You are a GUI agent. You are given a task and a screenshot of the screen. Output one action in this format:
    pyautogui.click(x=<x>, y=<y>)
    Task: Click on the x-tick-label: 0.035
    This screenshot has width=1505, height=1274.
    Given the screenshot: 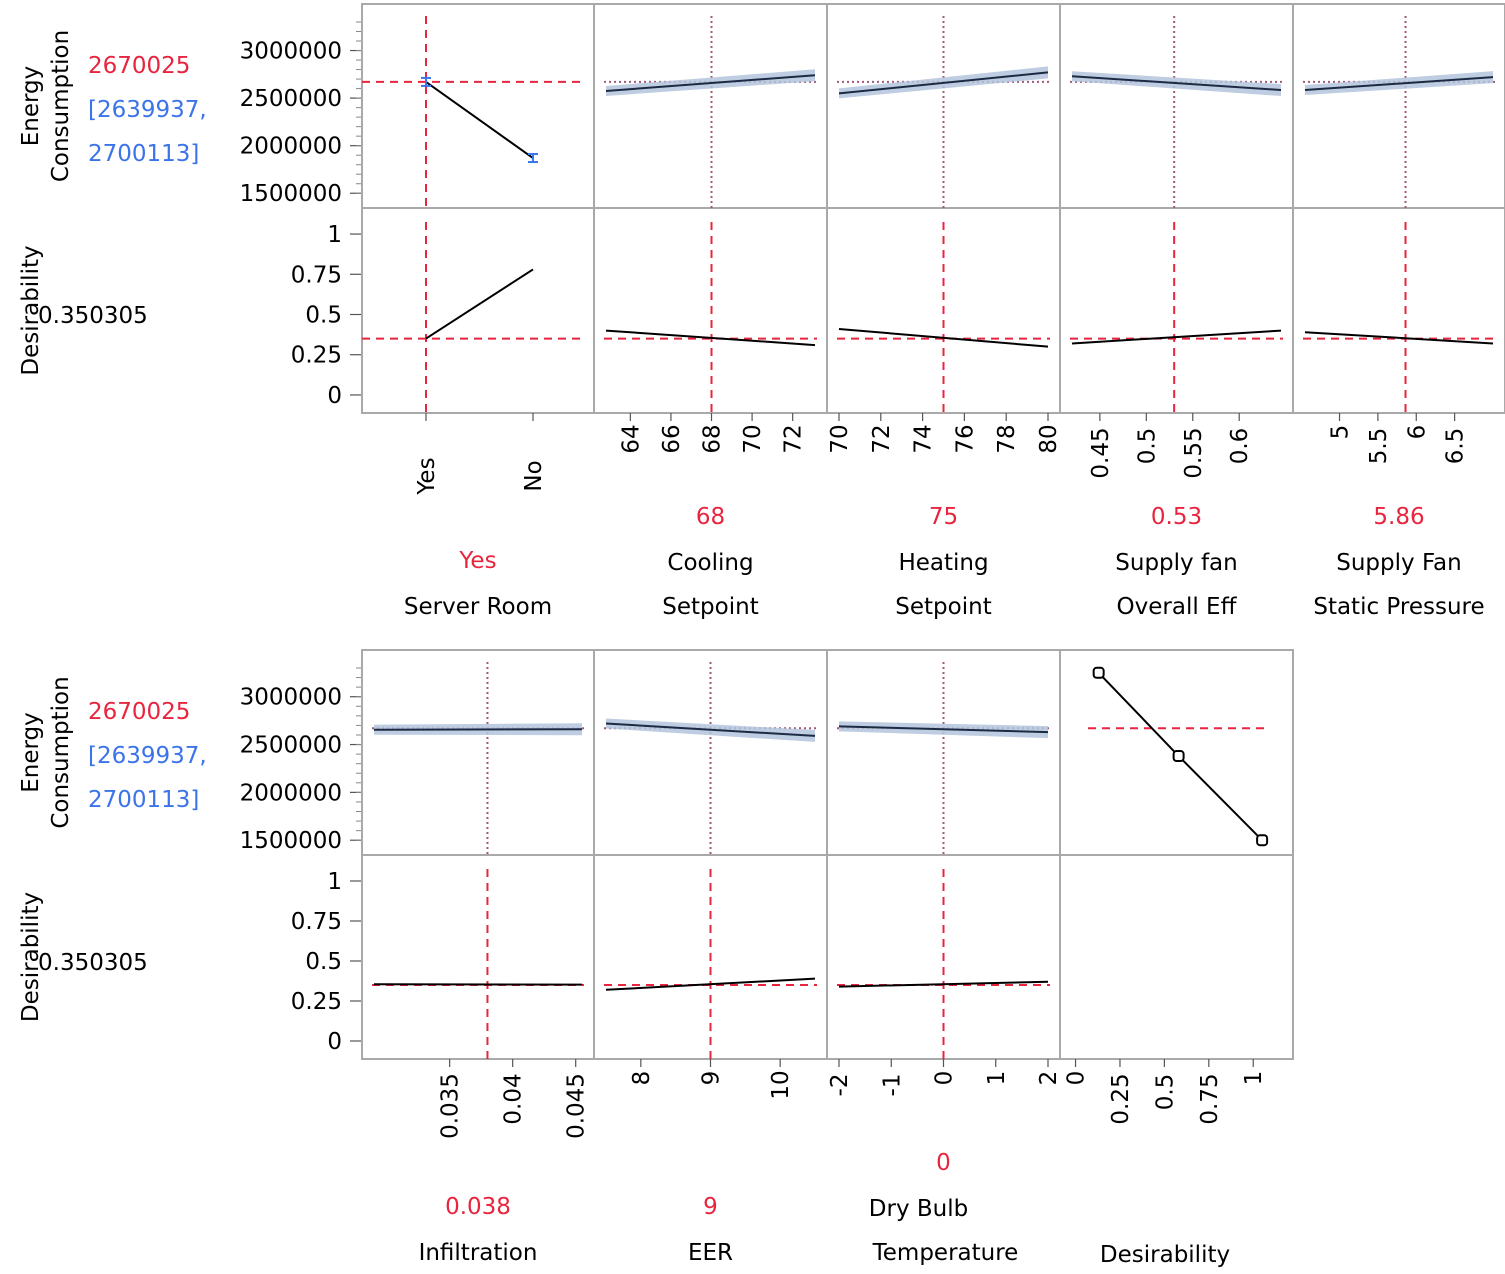 What is the action you would take?
    pyautogui.click(x=451, y=1106)
    